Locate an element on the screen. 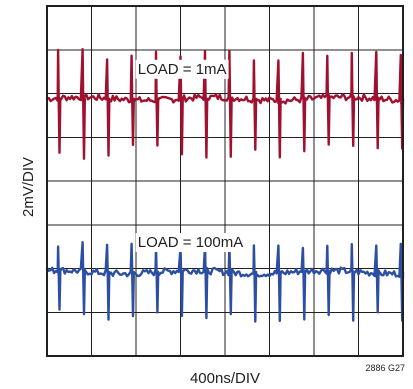 The image size is (413, 389). figure-code: 2886 G27 is located at coordinates (385, 368).